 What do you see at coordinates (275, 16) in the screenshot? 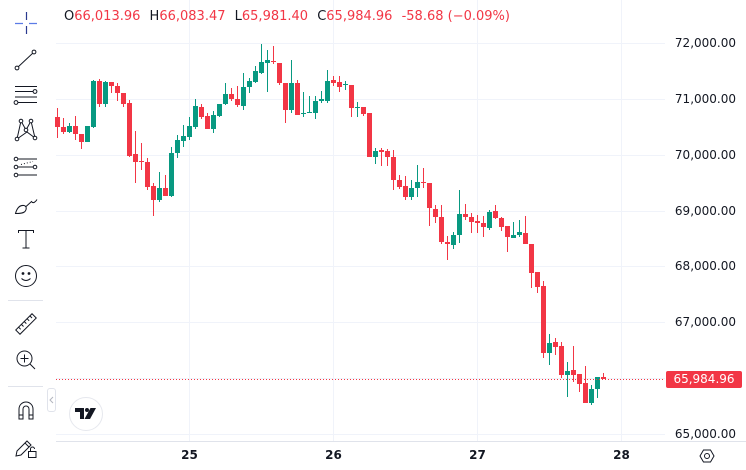
I see `low-value: 65,981.40` at bounding box center [275, 16].